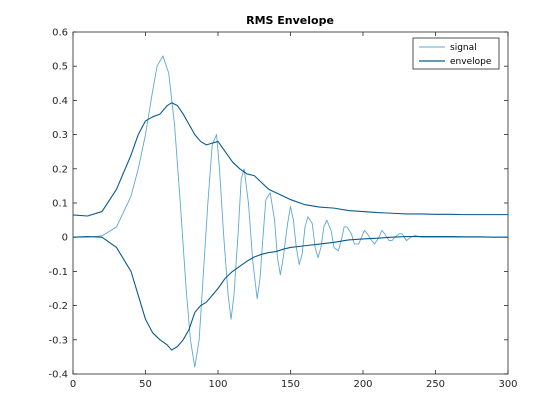 The image size is (560, 420). I want to click on y-tick-label: 0.4, so click(60, 101).